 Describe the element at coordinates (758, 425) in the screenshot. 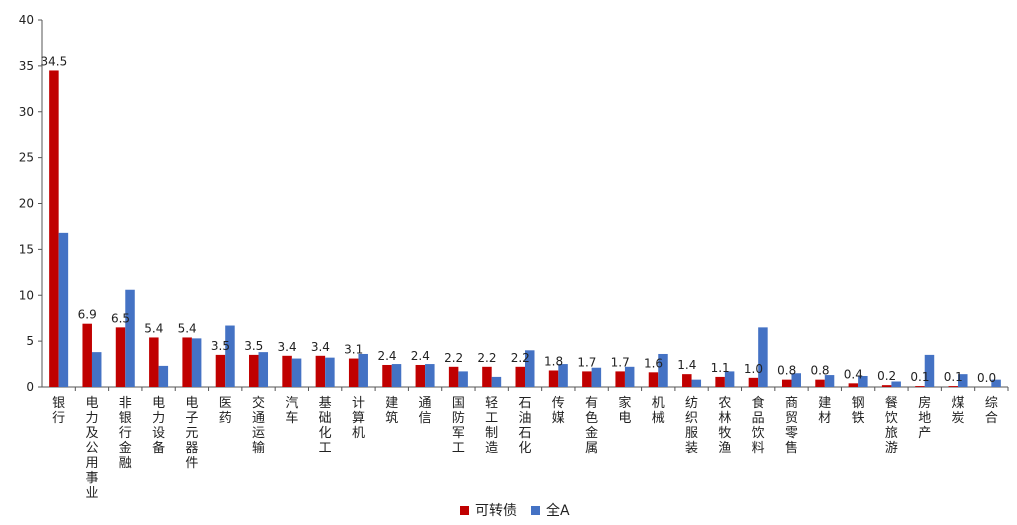

I see `x-tick-label: 食品饮料` at that location.